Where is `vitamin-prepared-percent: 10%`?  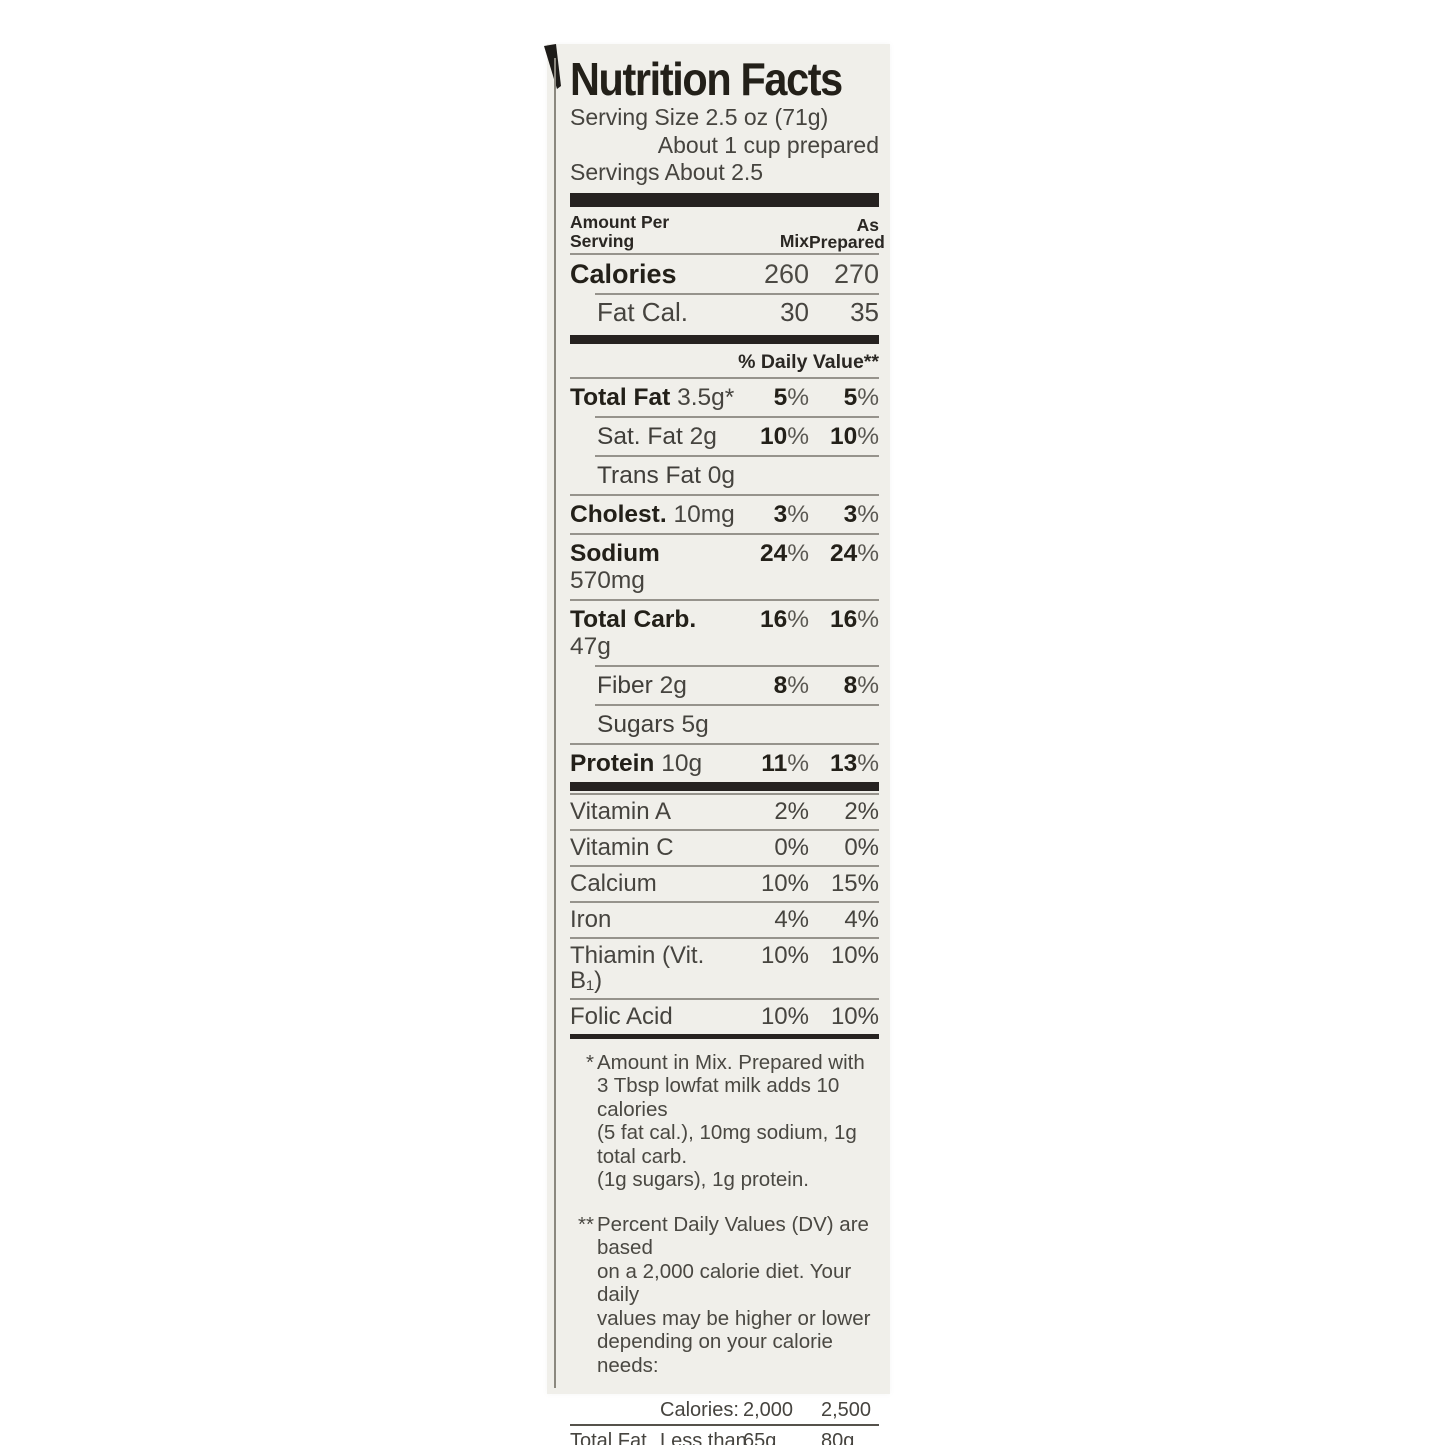
vitamin-prepared-percent: 10% is located at coordinates (854, 1016).